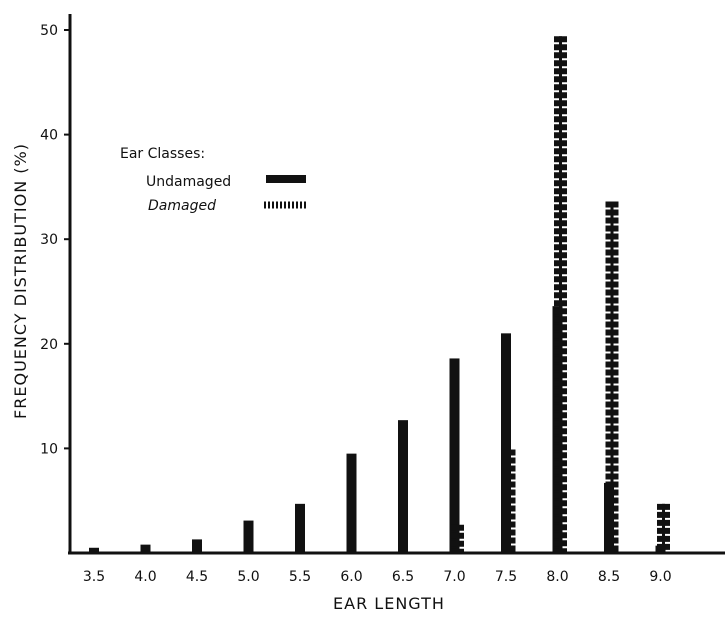 Image resolution: width=725 pixels, height=619 pixels. Describe the element at coordinates (403, 577) in the screenshot. I see `x-tick-label: 6.5` at that location.